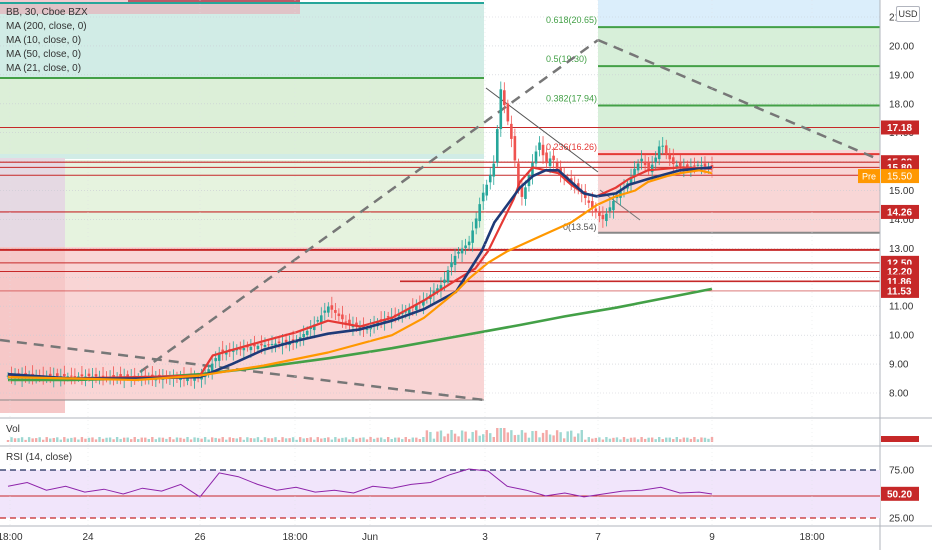 The width and height of the screenshot is (932, 555). I want to click on rsi-band, so click(440, 494).